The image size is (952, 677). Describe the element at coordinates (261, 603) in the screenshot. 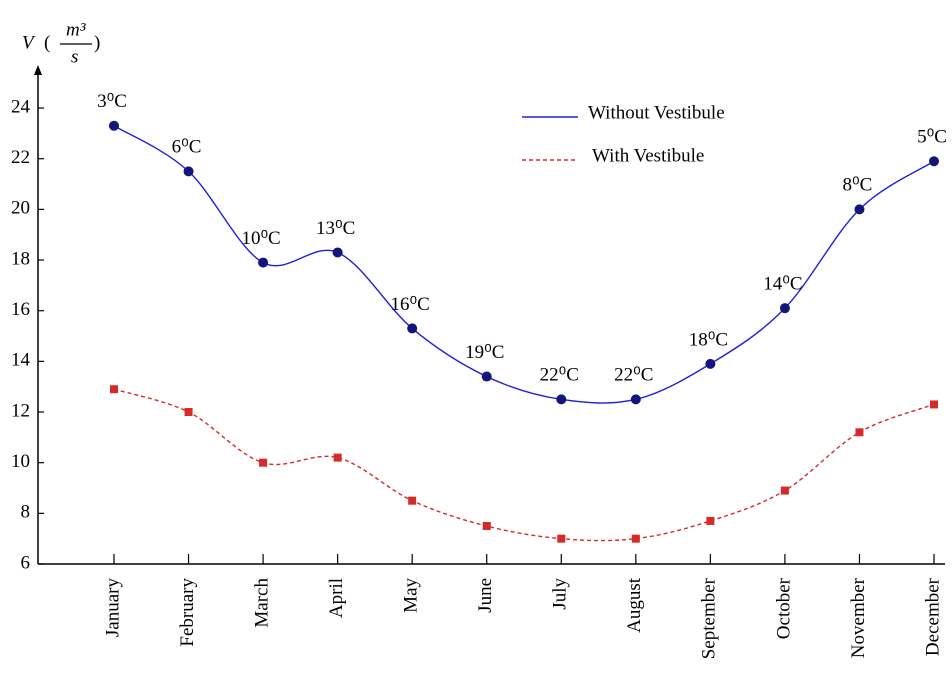

I see `x-tick-label: March` at that location.